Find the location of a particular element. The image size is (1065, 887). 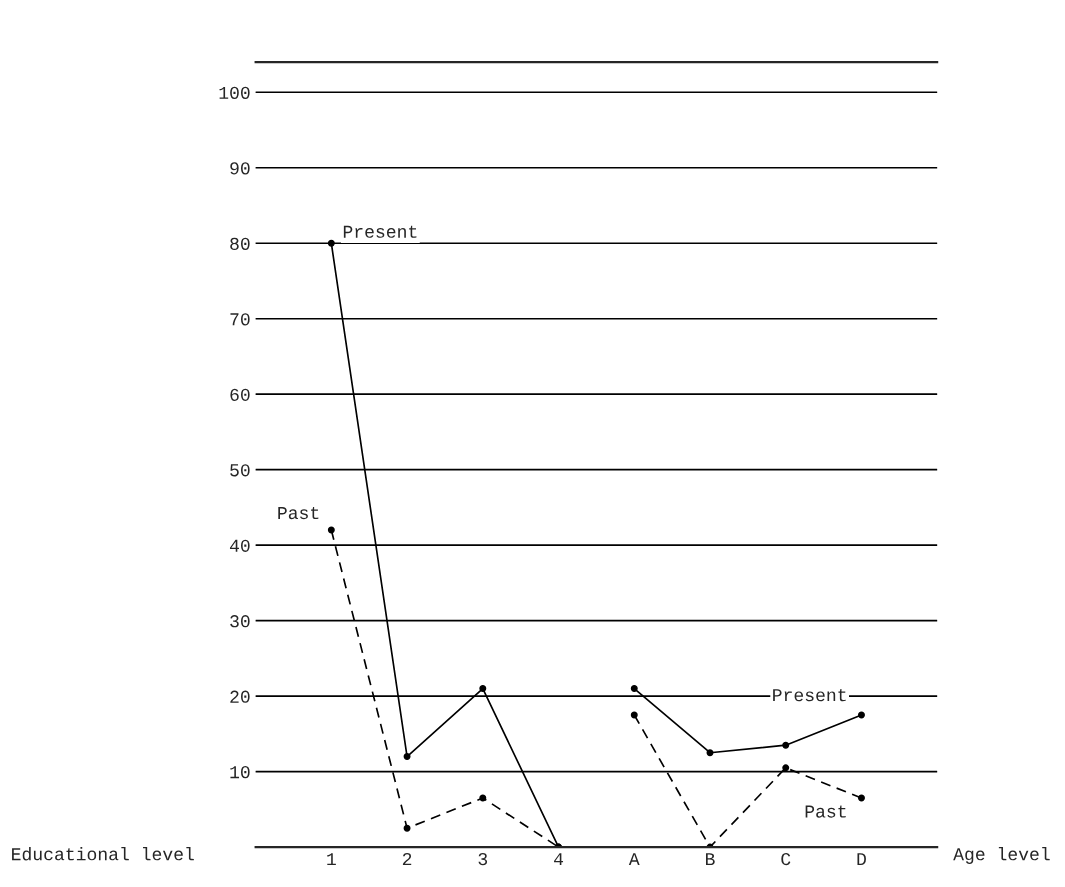

y-tick-label: 70 is located at coordinates (240, 319).